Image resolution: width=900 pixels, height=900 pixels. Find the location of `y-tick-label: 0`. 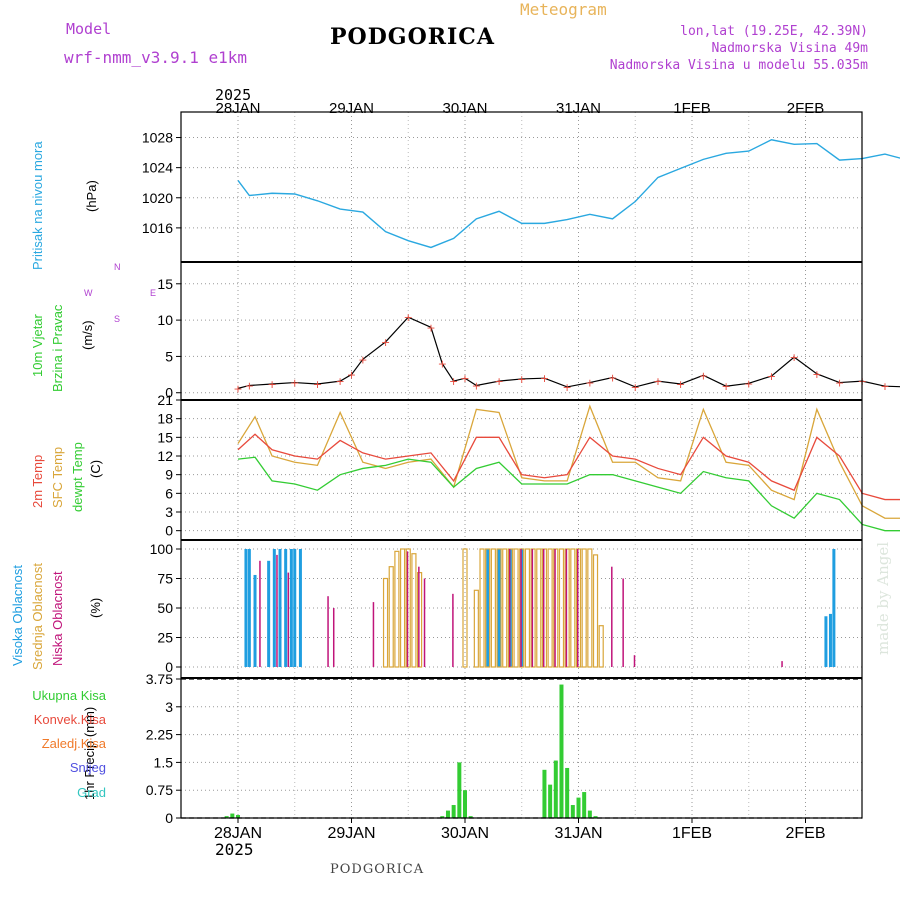

y-tick-label: 0 is located at coordinates (169, 667).